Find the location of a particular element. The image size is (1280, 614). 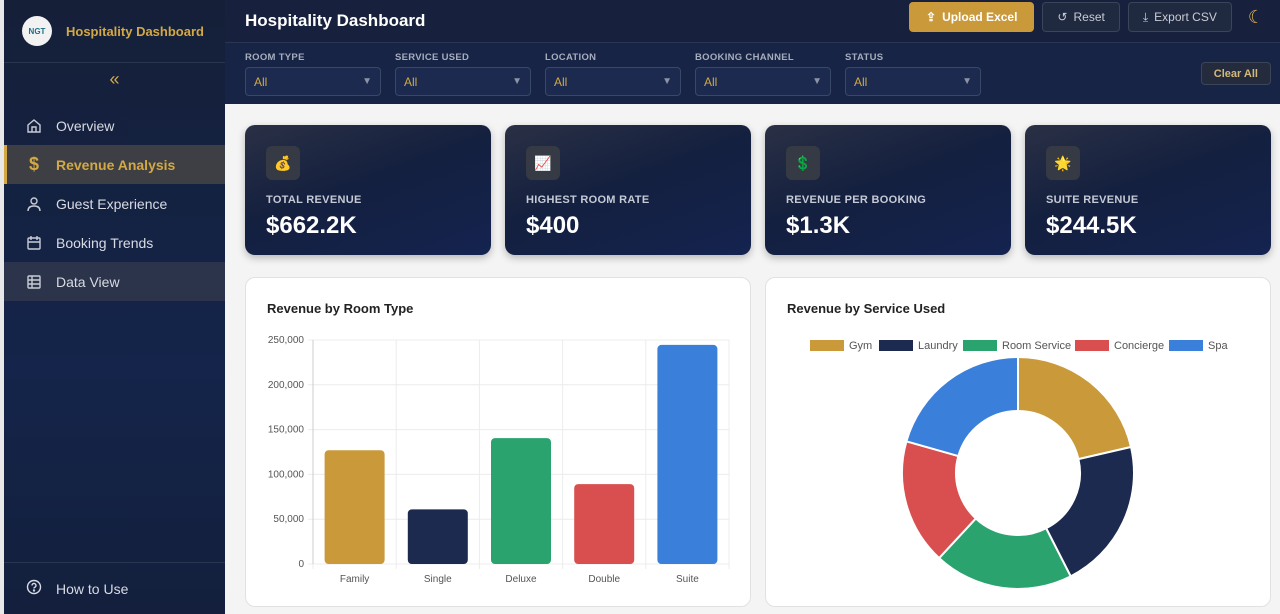

collapse-sidebar-button: « is located at coordinates (114, 78).